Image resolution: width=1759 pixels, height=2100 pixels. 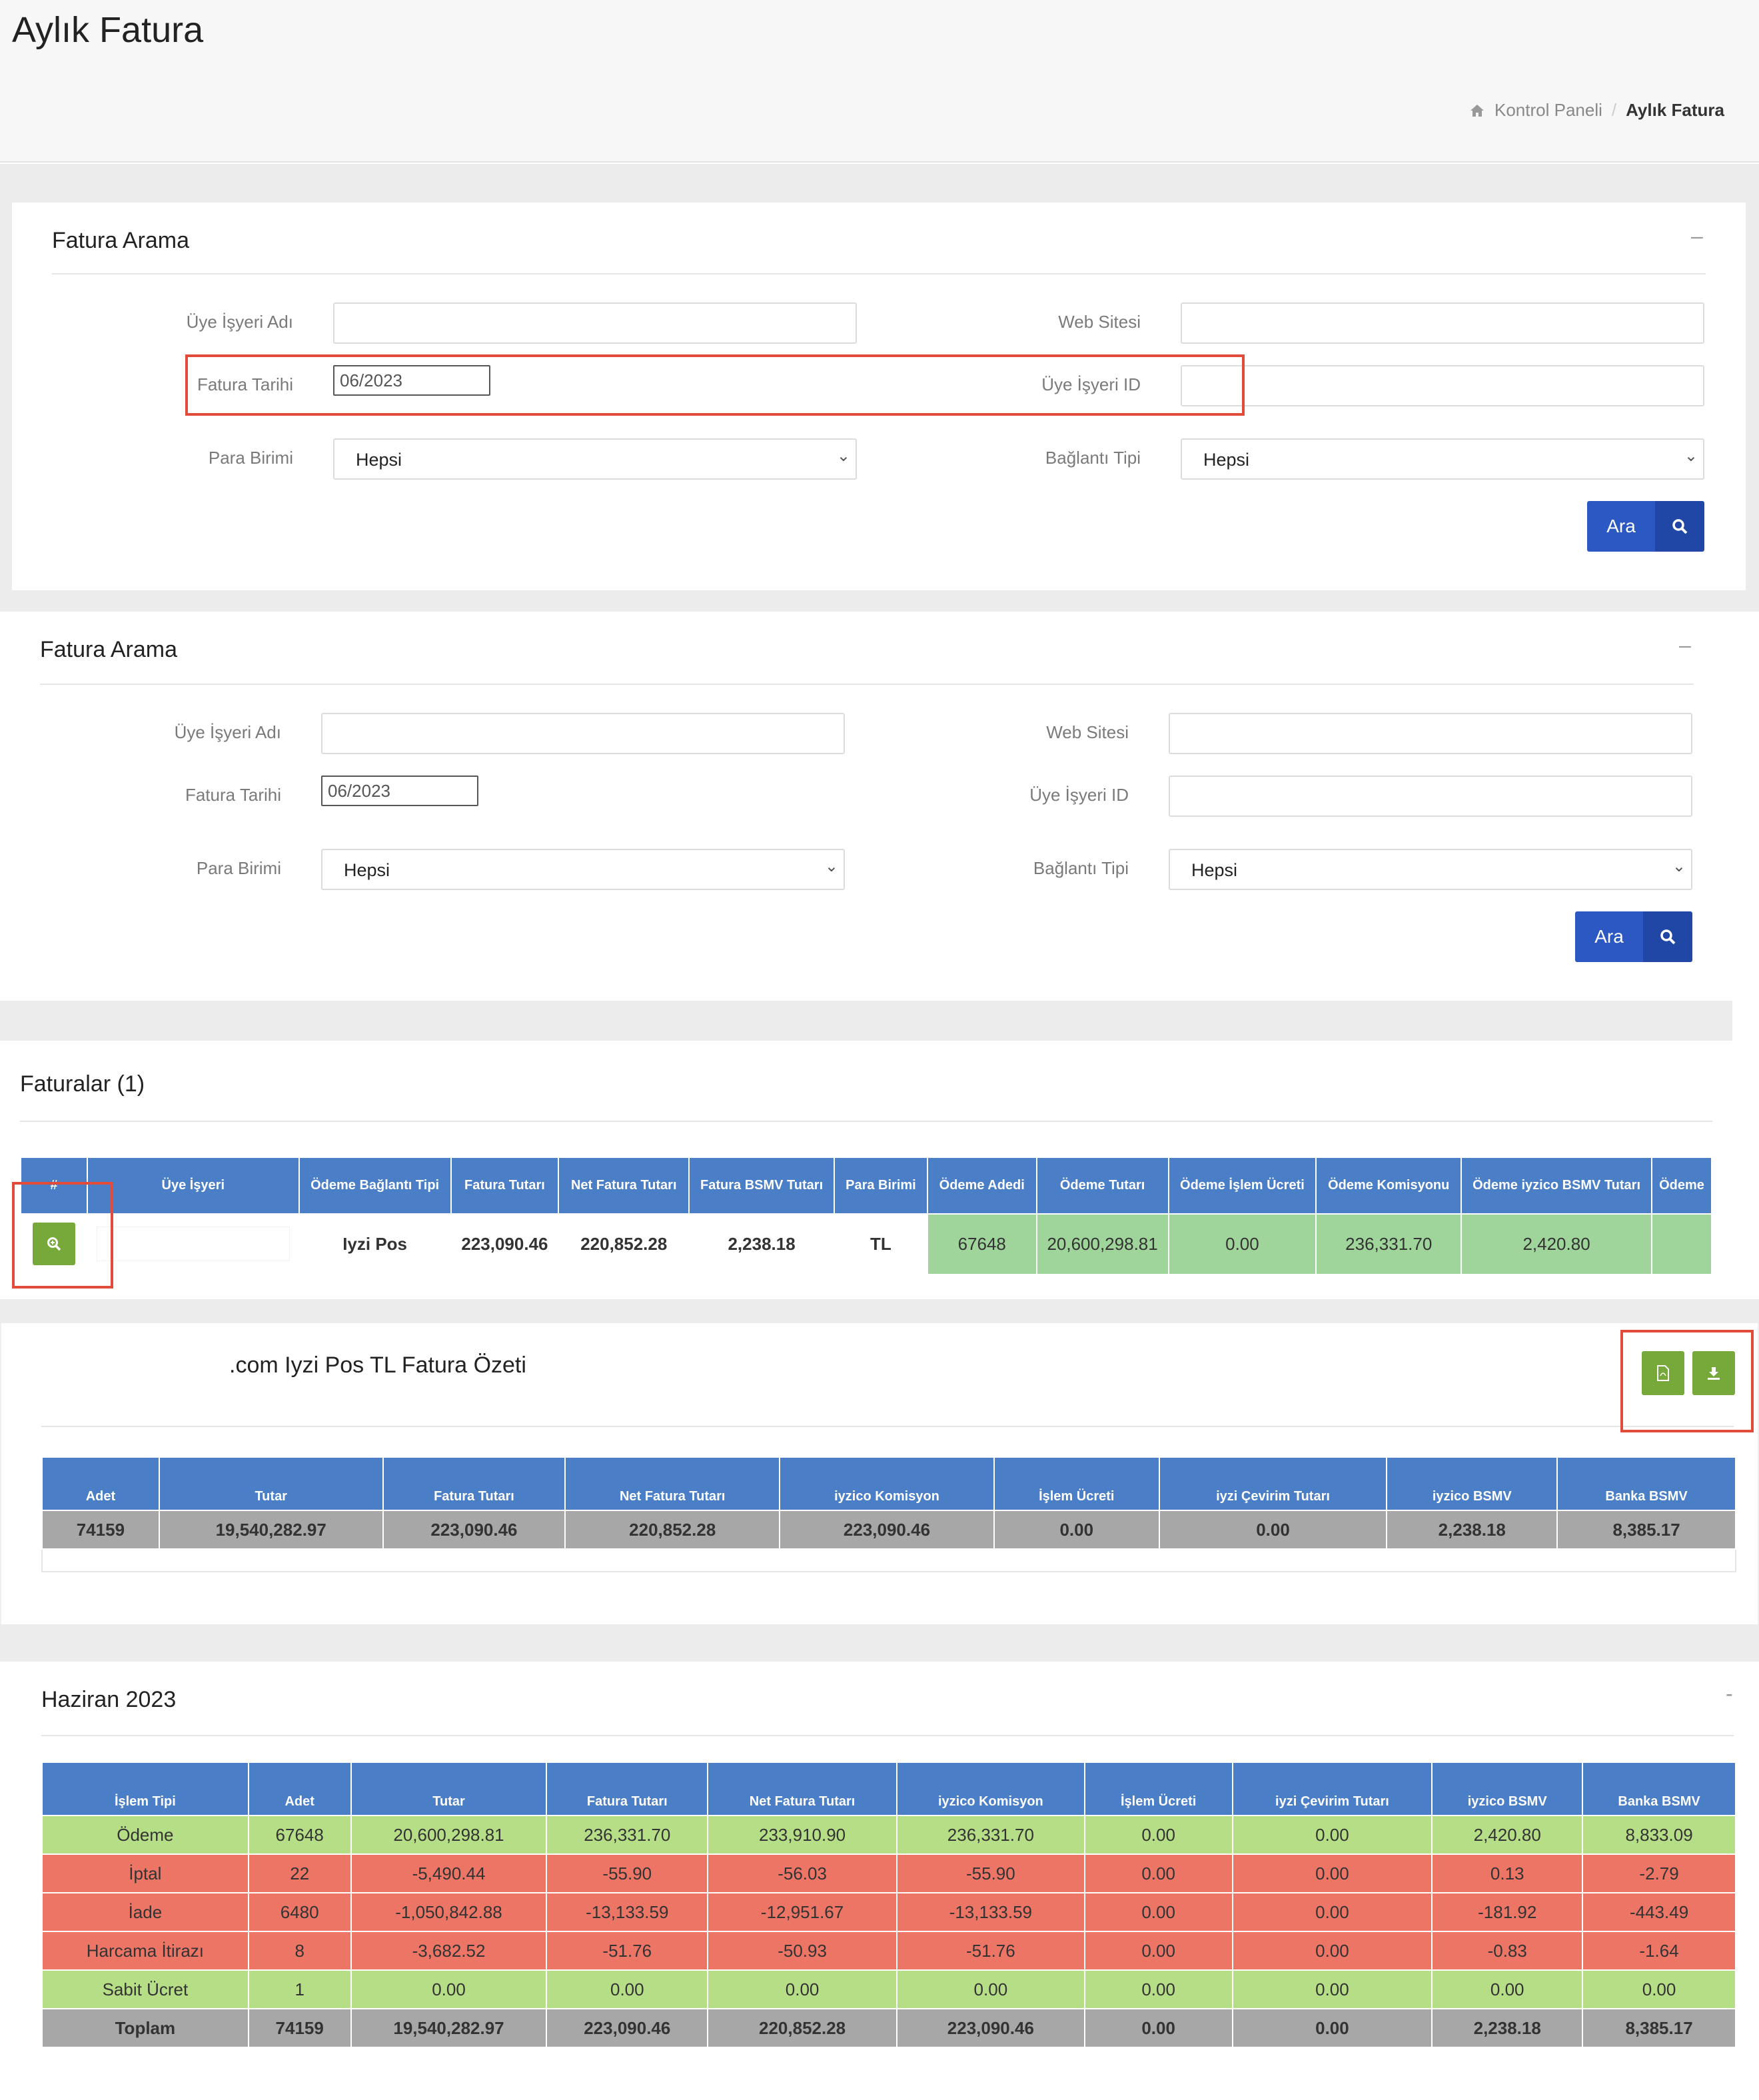 What do you see at coordinates (377, 1365) in the screenshot?
I see `summary-title: .com Iyzi Pos TL Fatura Özeti` at bounding box center [377, 1365].